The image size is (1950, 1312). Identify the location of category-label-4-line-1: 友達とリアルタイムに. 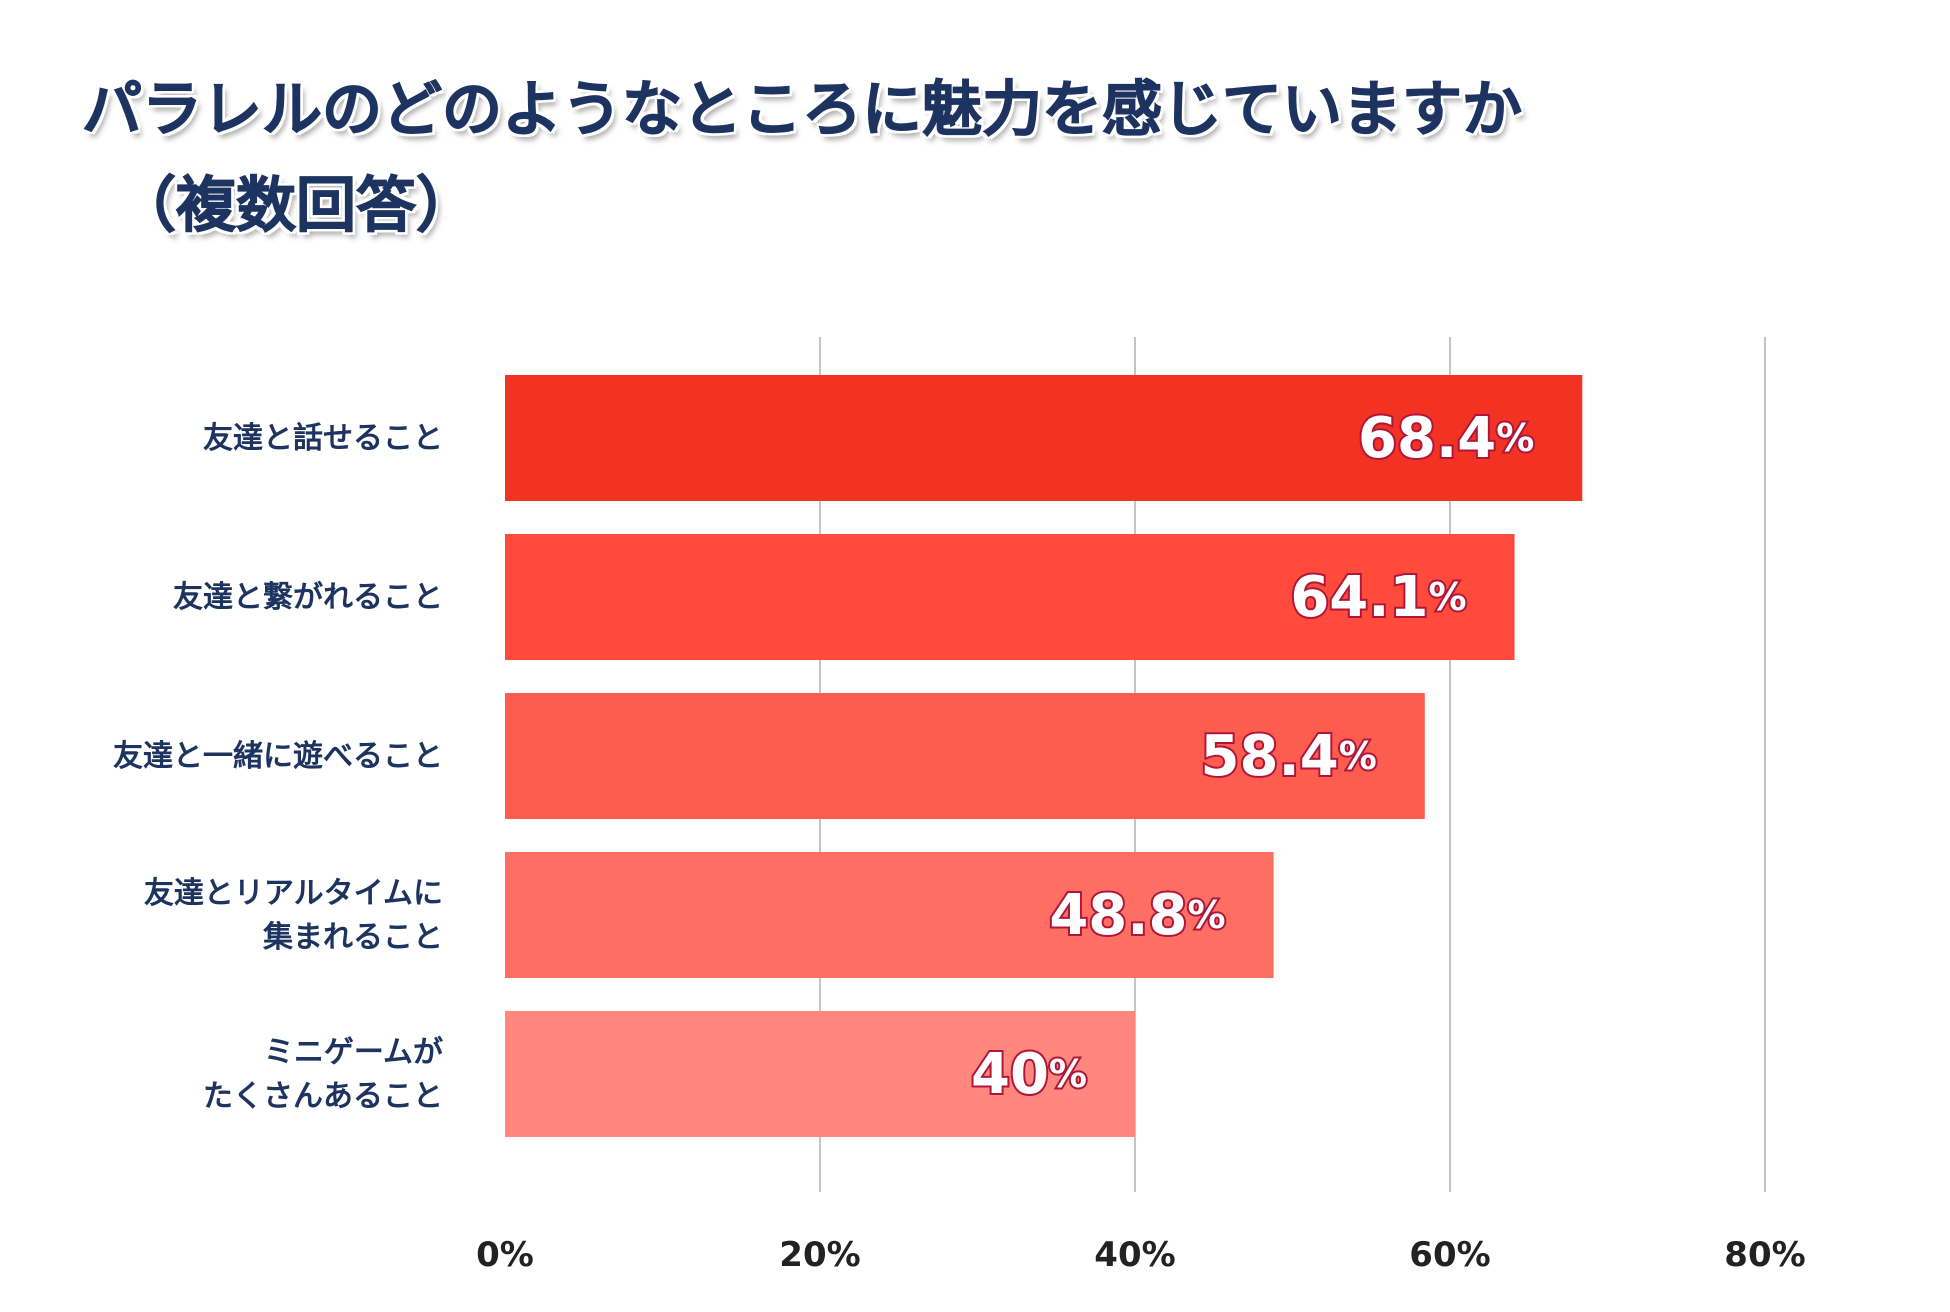
(293, 893).